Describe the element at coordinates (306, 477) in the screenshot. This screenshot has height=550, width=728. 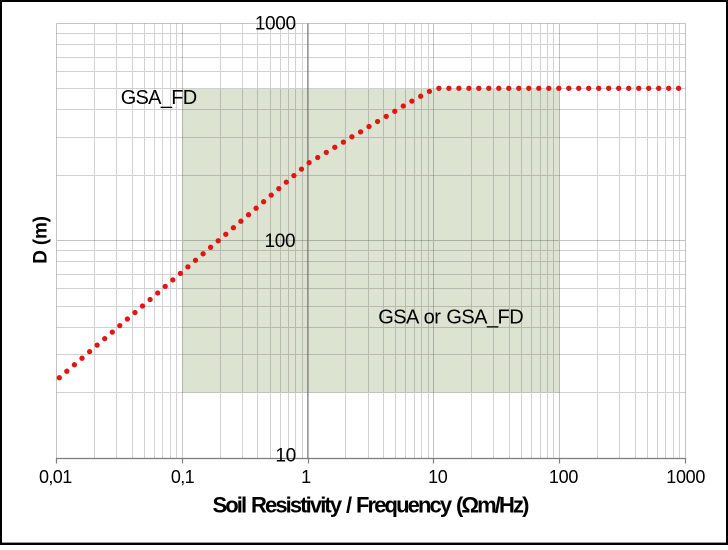
I see `svg-text: 1` at that location.